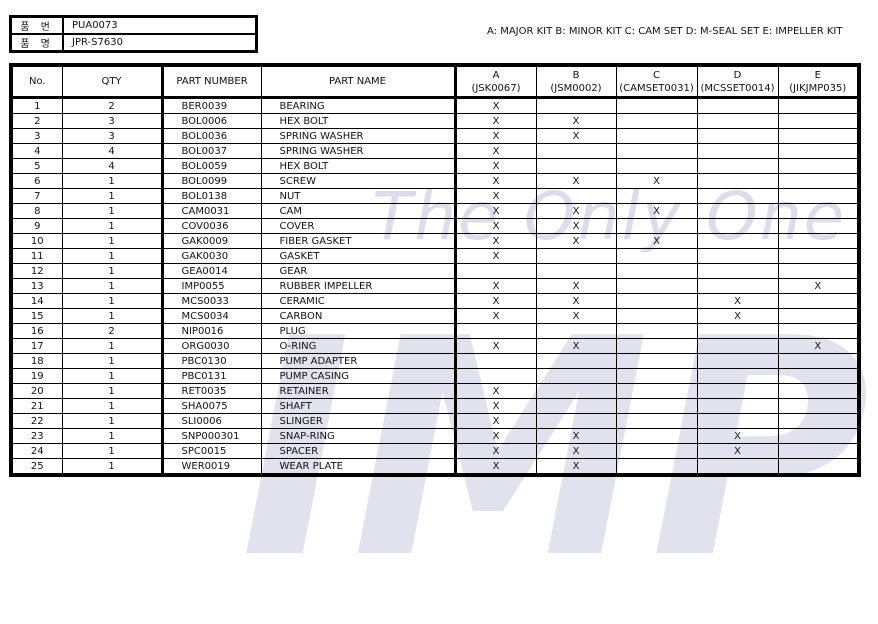  Describe the element at coordinates (36, 25) in the screenshot. I see `part-no-label: 품 번` at that location.